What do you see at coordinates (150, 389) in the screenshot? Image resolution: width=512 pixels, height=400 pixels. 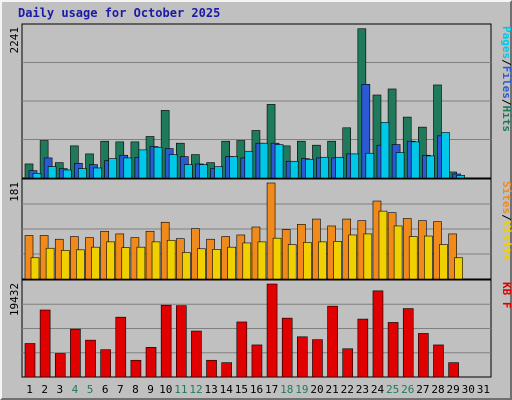 I see `x-tick-label: 9` at bounding box center [150, 389].